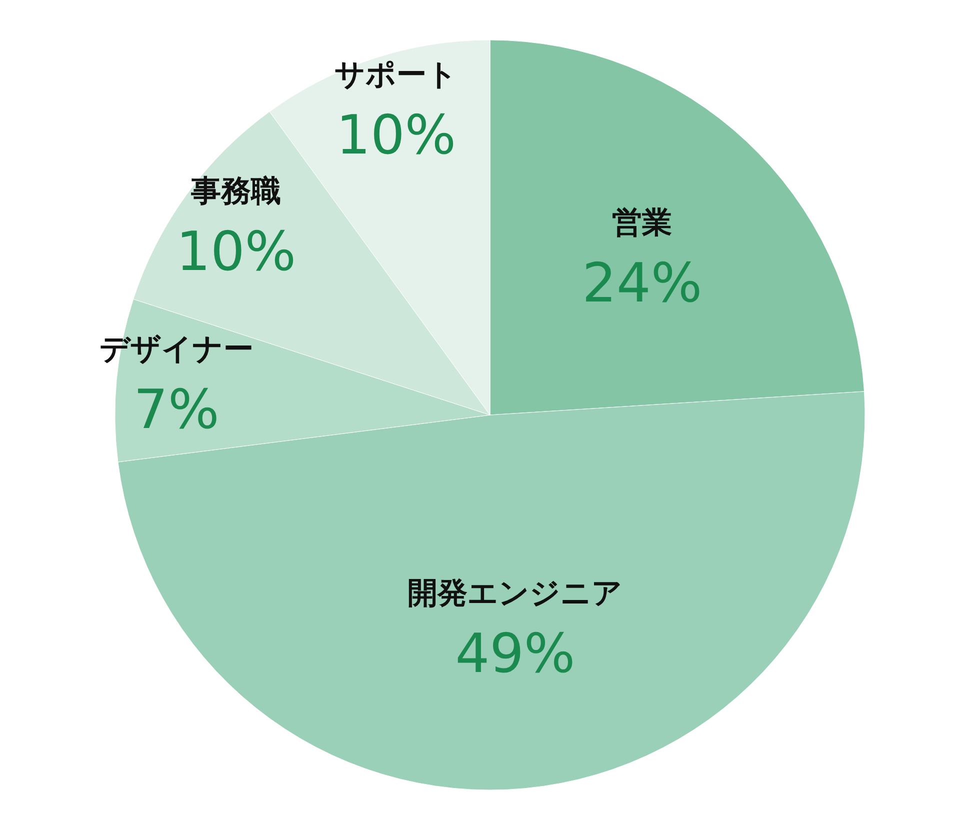 This screenshot has height=830, width=980. What do you see at coordinates (642, 282) in the screenshot?
I see `data-label: 24%` at bounding box center [642, 282].